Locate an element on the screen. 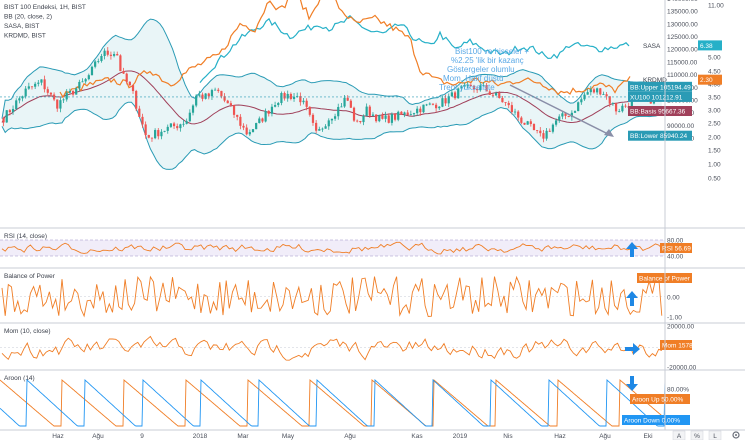 The height and width of the screenshot is (440, 745). price-tag-bb-lower-bg is located at coordinates (660, 135).